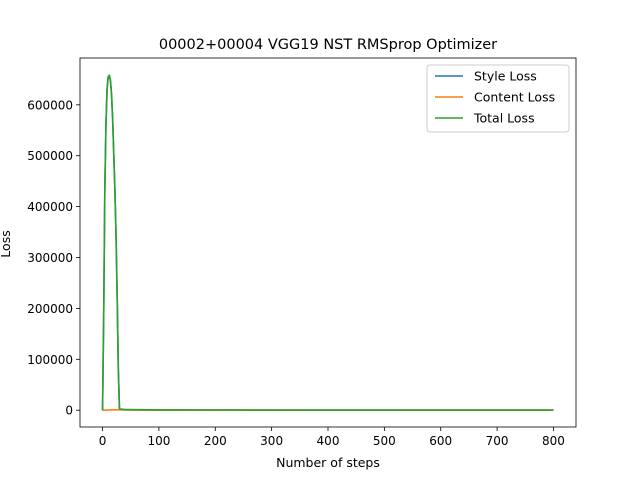  What do you see at coordinates (50, 258) in the screenshot?
I see `y-tick-label: 300000` at bounding box center [50, 258].